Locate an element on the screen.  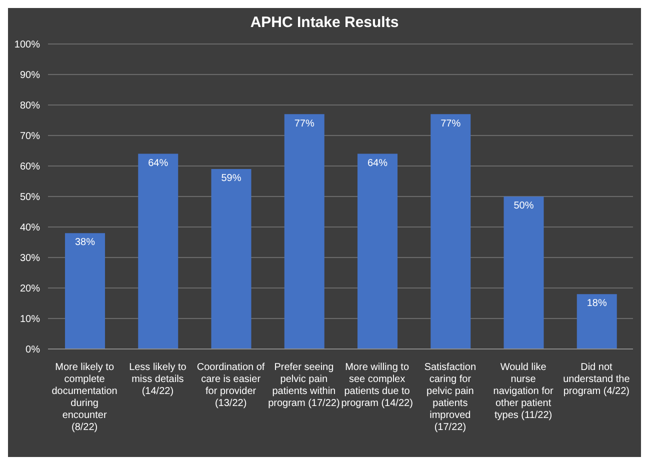
data-label: 59% is located at coordinates (231, 178).